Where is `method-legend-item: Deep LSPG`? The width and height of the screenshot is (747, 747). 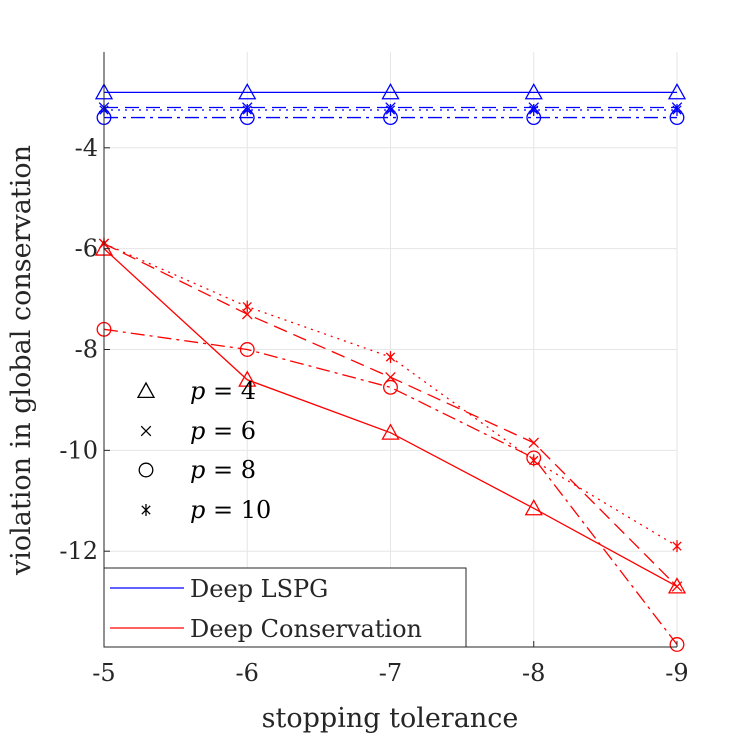
method-legend-item: Deep LSPG is located at coordinates (219, 589).